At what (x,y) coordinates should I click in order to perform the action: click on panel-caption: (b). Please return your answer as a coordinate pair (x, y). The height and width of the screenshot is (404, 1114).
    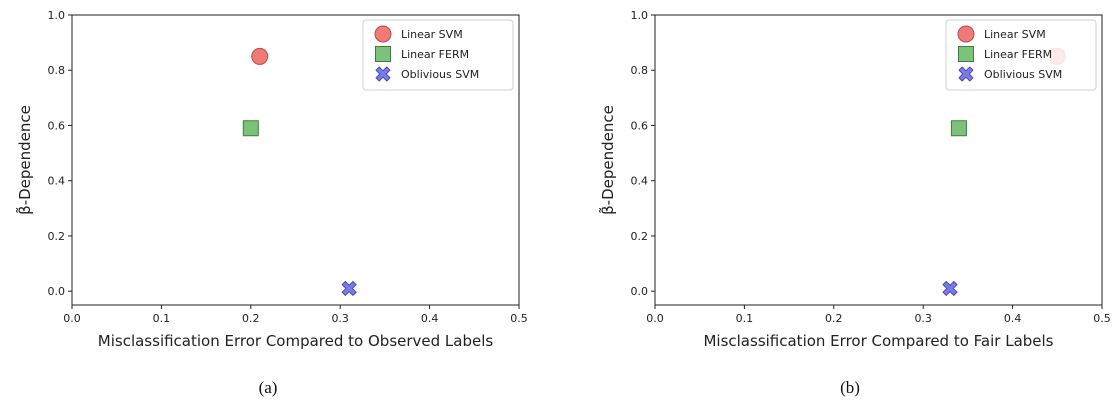
    Looking at the image, I should click on (850, 387).